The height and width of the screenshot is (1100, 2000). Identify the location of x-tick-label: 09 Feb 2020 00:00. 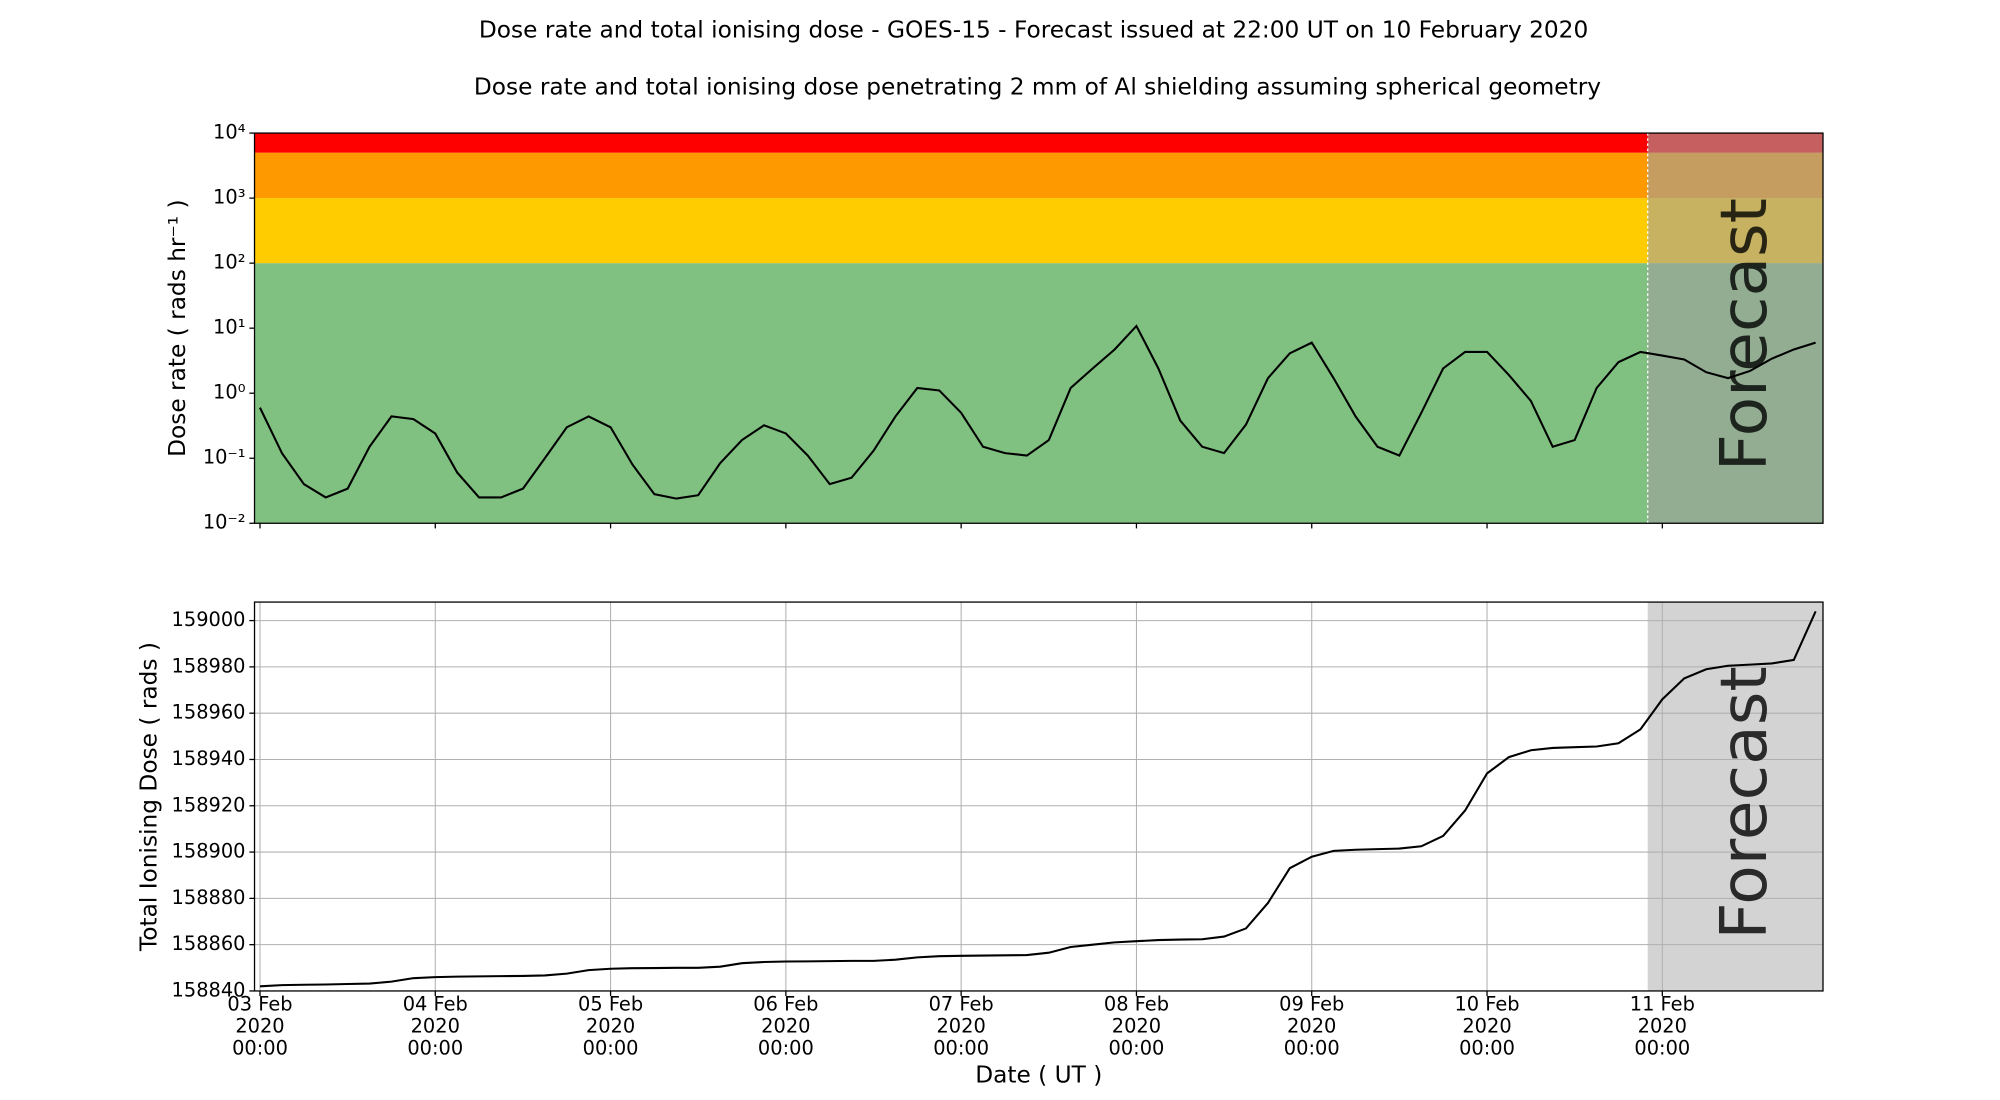
(1312, 1026).